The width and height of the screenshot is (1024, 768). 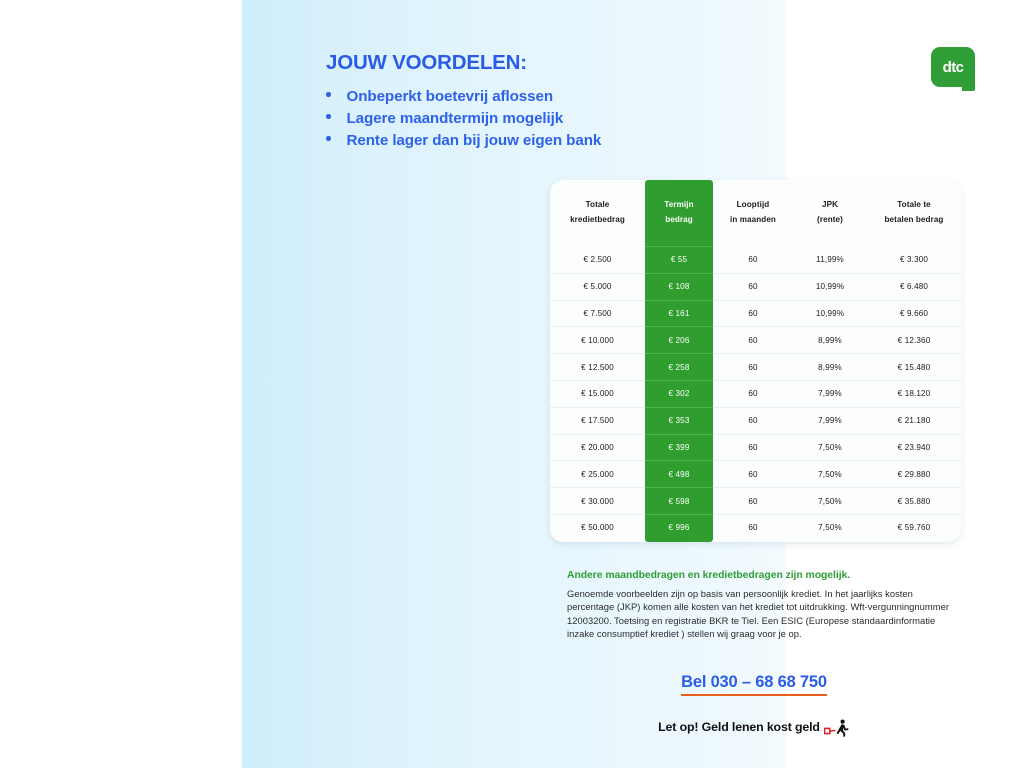 I want to click on cell-totale-te-betalen: € 21.180, so click(x=914, y=420).